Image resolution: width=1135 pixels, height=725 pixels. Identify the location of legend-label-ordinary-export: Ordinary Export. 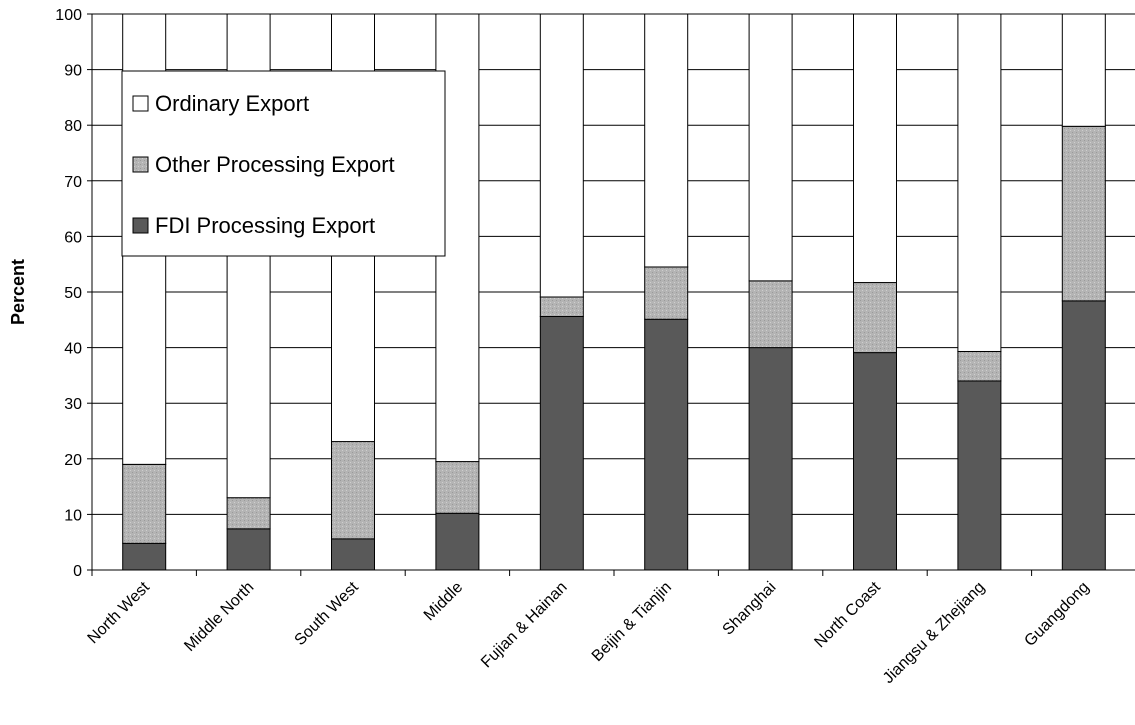
(232, 103).